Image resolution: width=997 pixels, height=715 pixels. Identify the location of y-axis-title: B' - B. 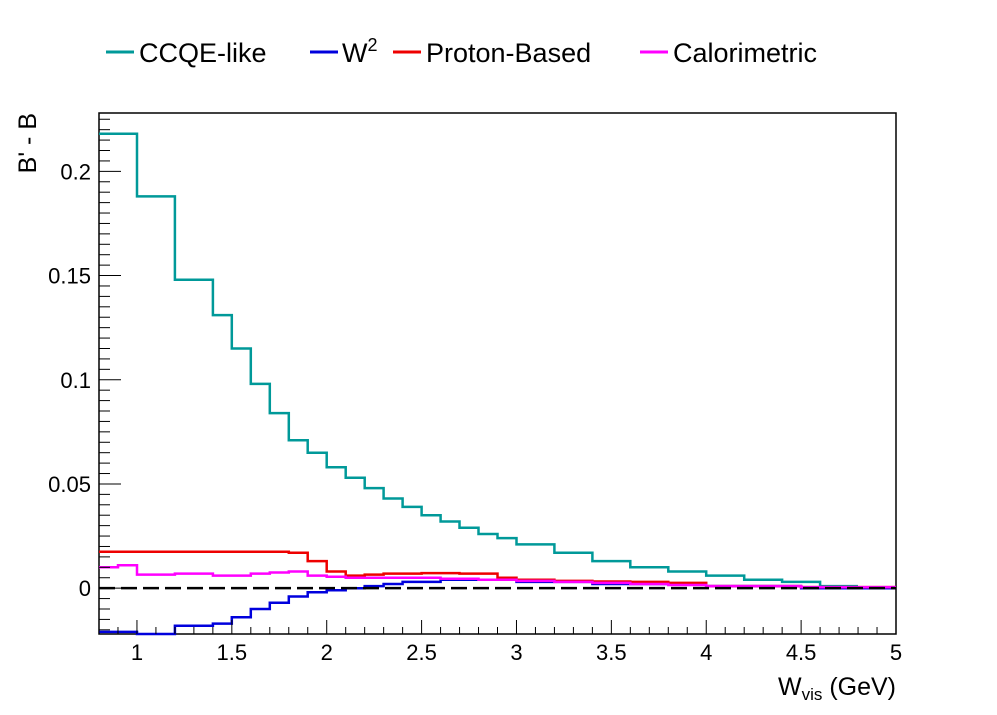
(28, 143).